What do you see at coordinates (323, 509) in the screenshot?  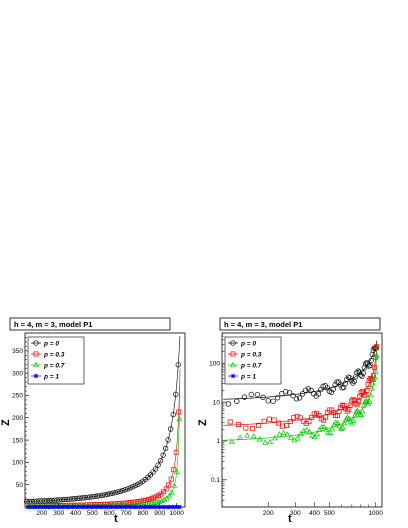 I see `right-x-ticks: 200 300 400 500 1000` at bounding box center [323, 509].